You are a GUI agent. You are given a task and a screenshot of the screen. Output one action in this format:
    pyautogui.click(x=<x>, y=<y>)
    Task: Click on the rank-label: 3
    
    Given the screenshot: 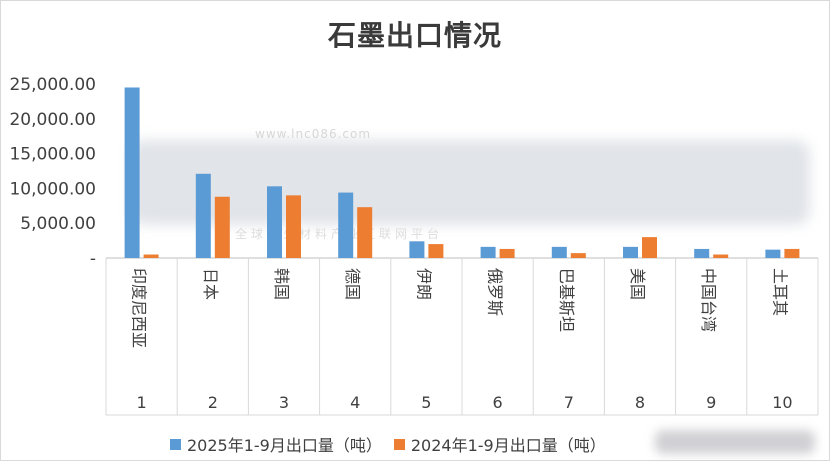 What is the action you would take?
    pyautogui.click(x=284, y=402)
    